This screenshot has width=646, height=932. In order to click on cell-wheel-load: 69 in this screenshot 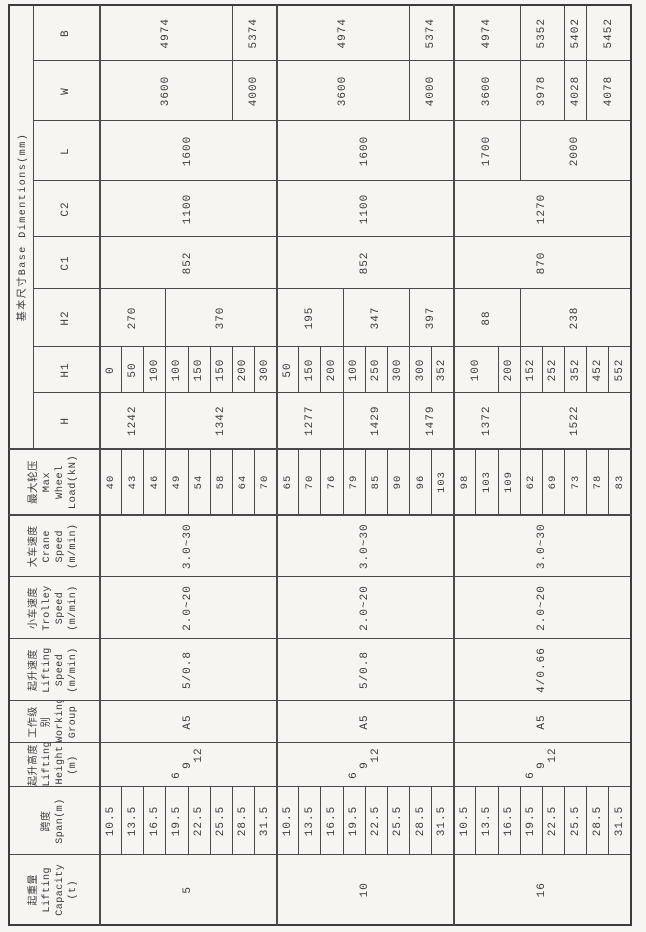, I will do `click(553, 482)`.